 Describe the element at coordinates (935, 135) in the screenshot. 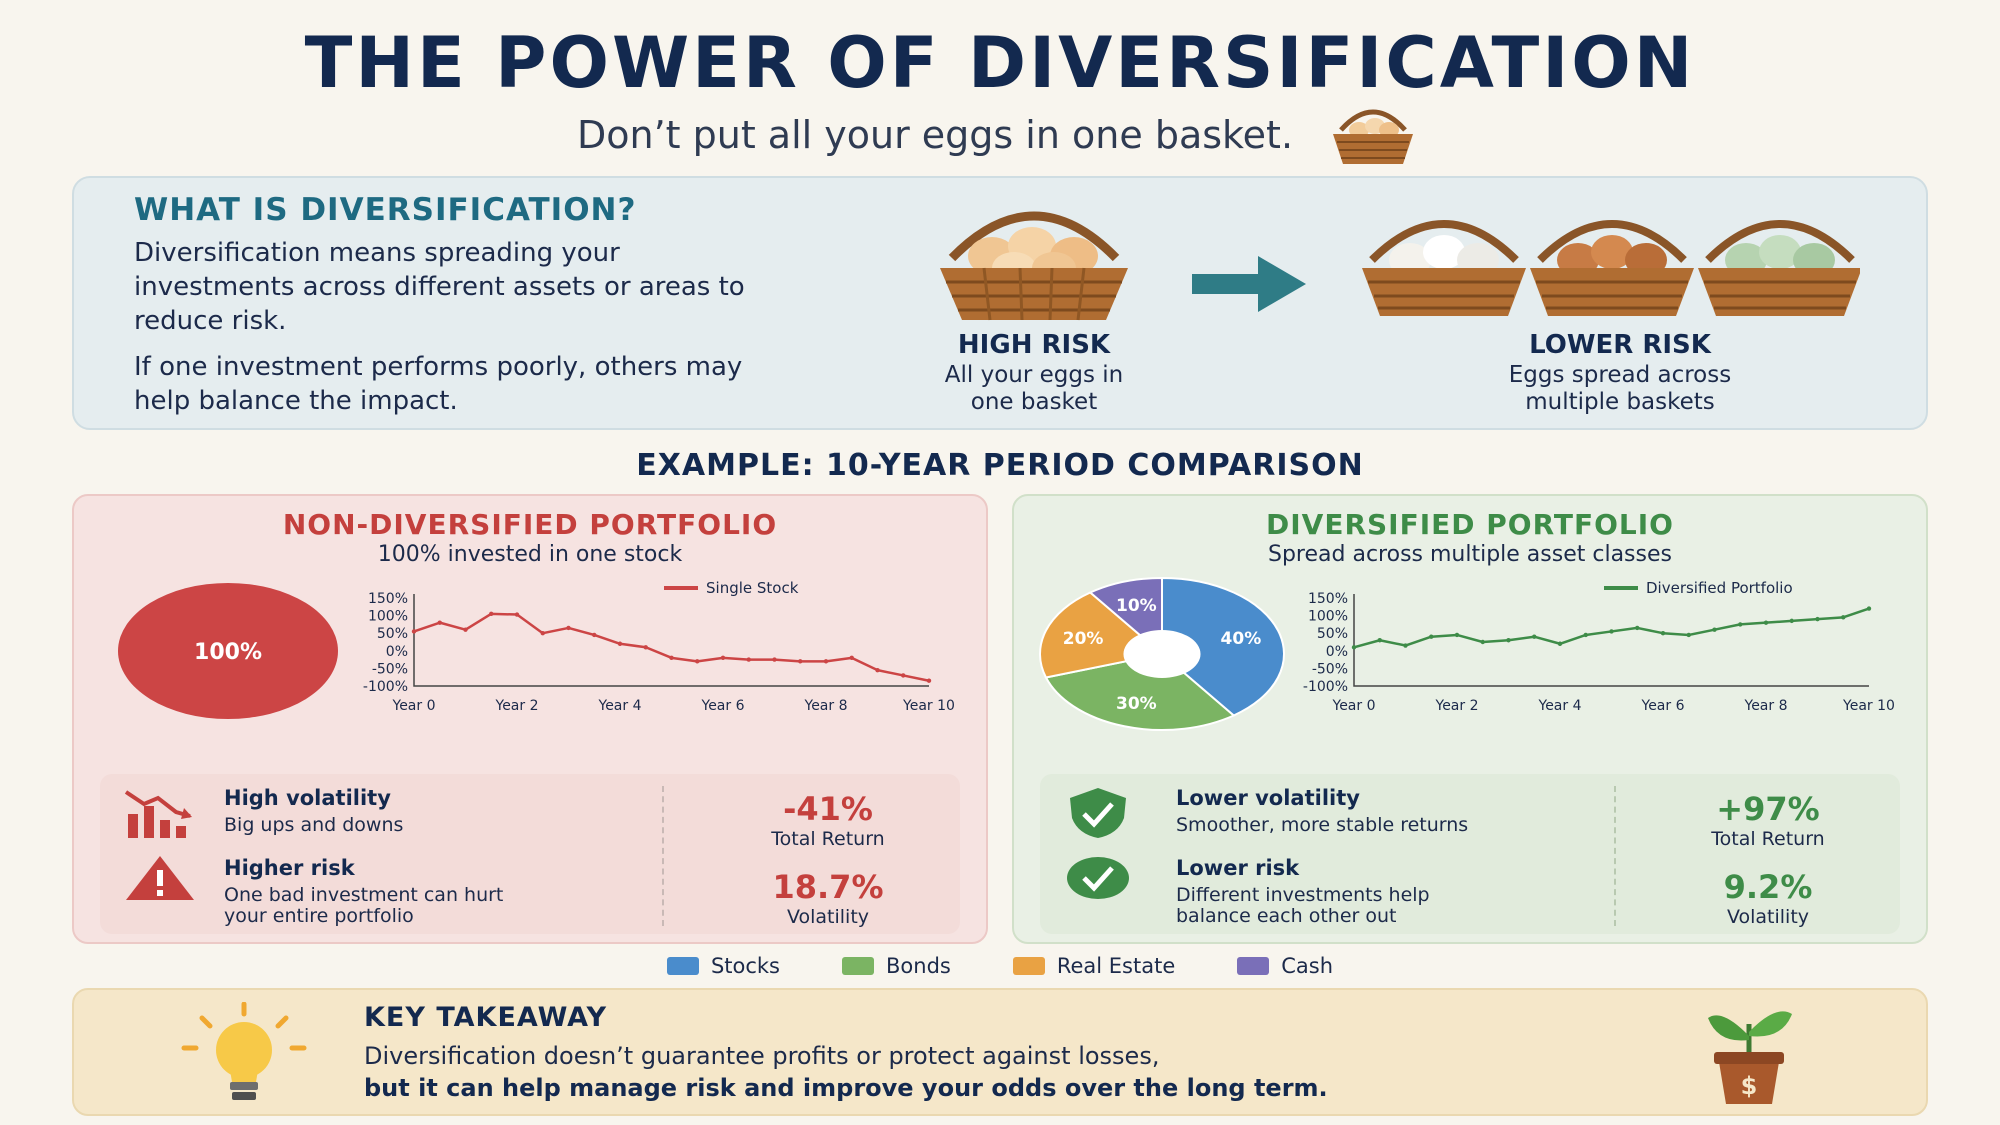

I see `page-subtitle: Don’t put all your eggs in one basket.` at that location.